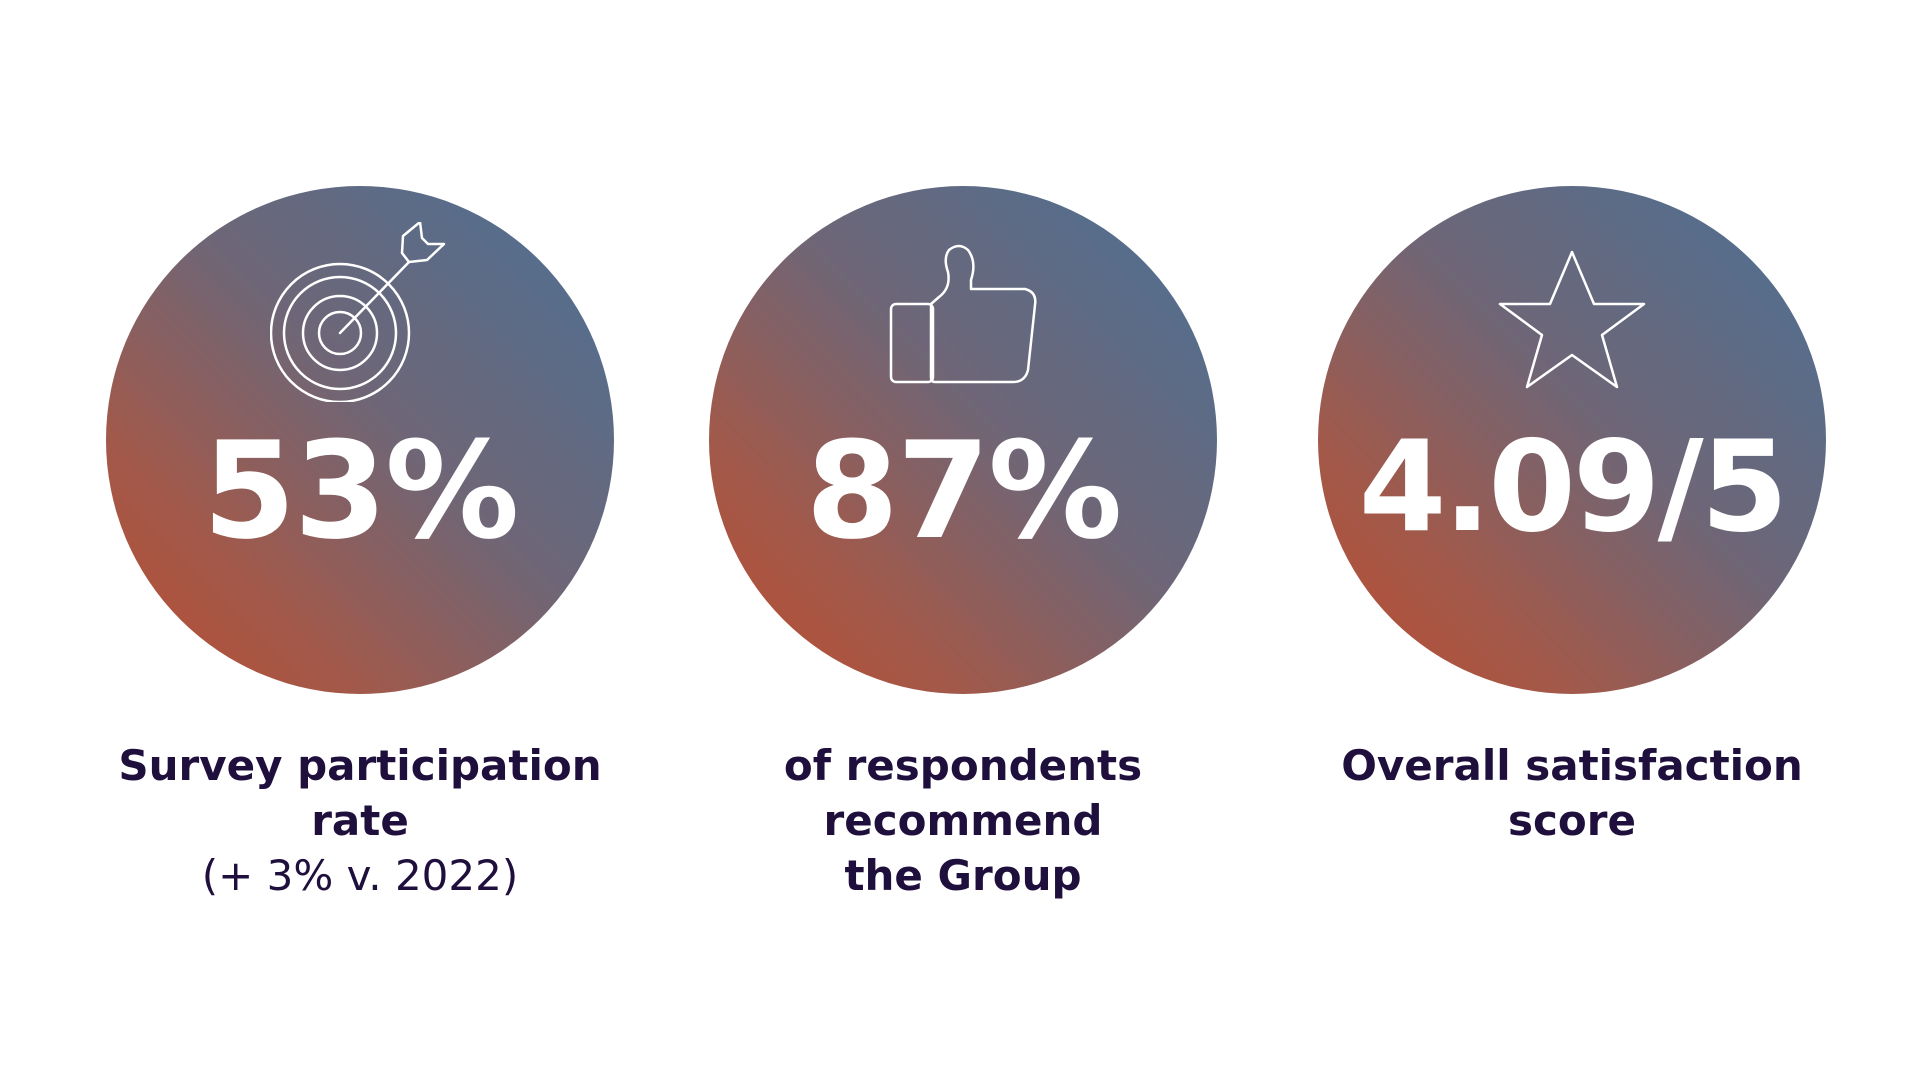 The image size is (1920, 1080). I want to click on target-arrow-icon, so click(360, 312).